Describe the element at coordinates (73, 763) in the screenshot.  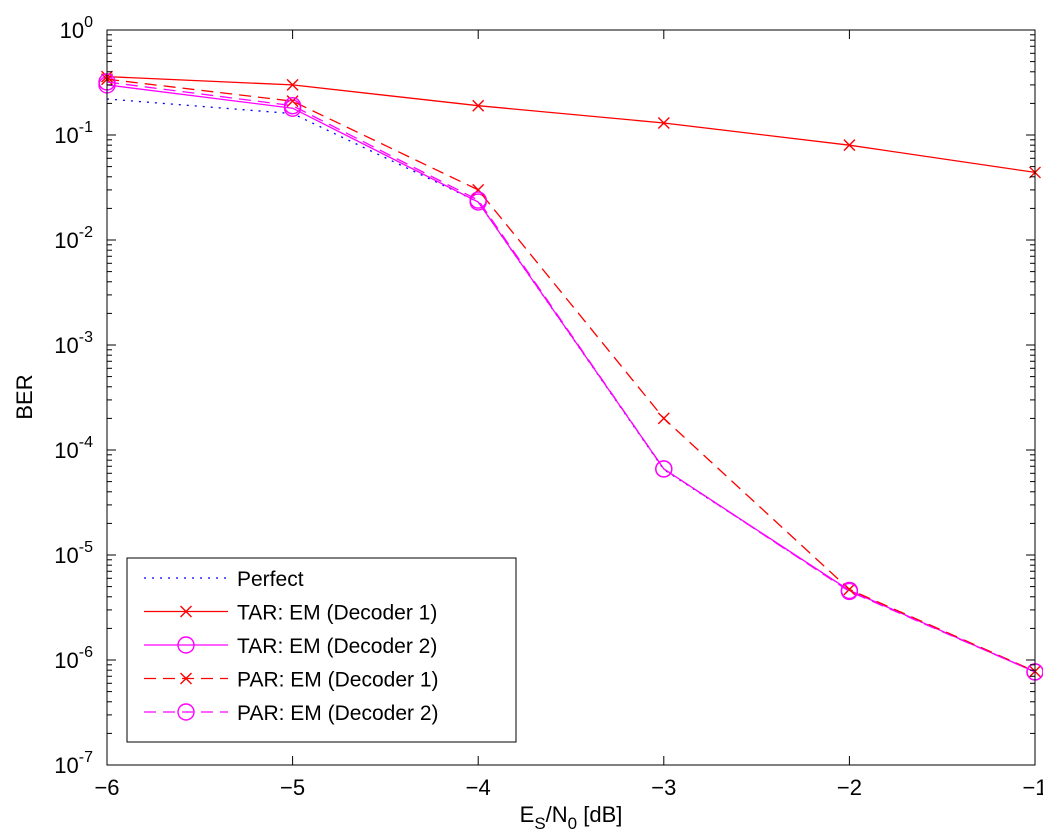
I see `y-tick-label: 10⁻⁷` at that location.